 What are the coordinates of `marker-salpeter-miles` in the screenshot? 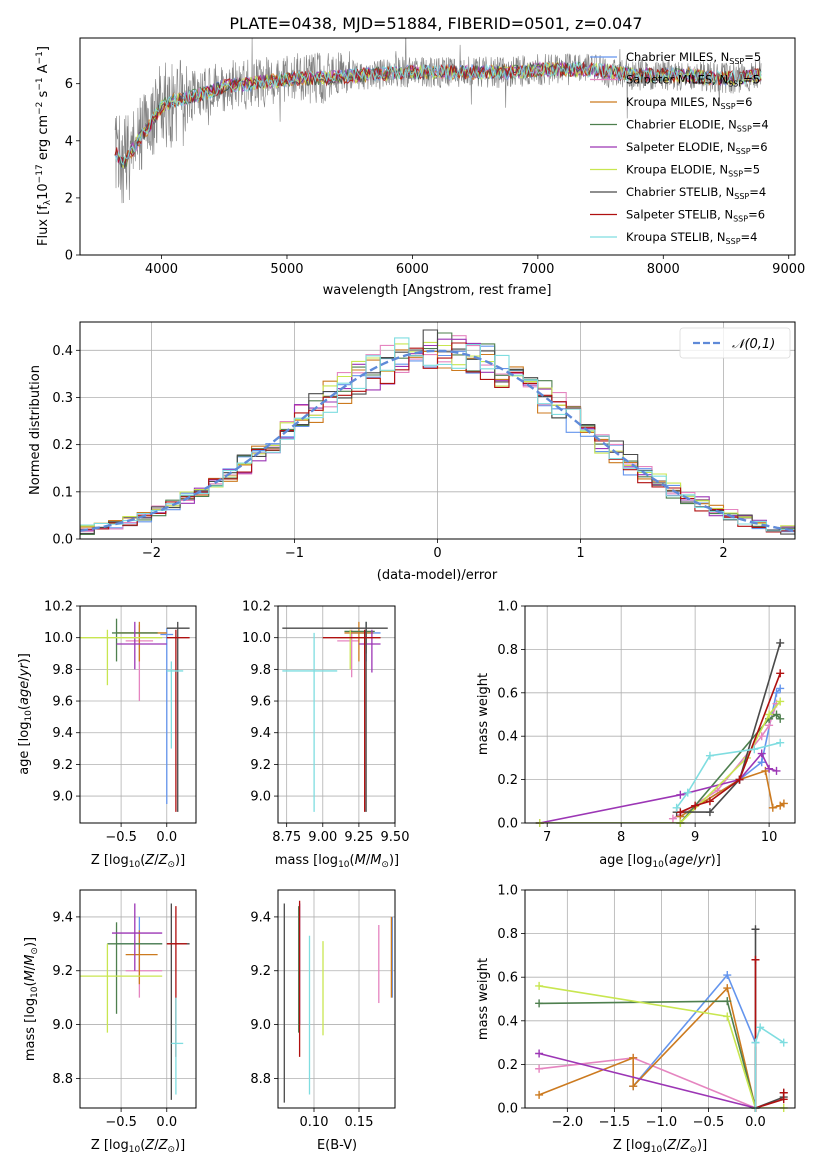 It's located at (761, 736).